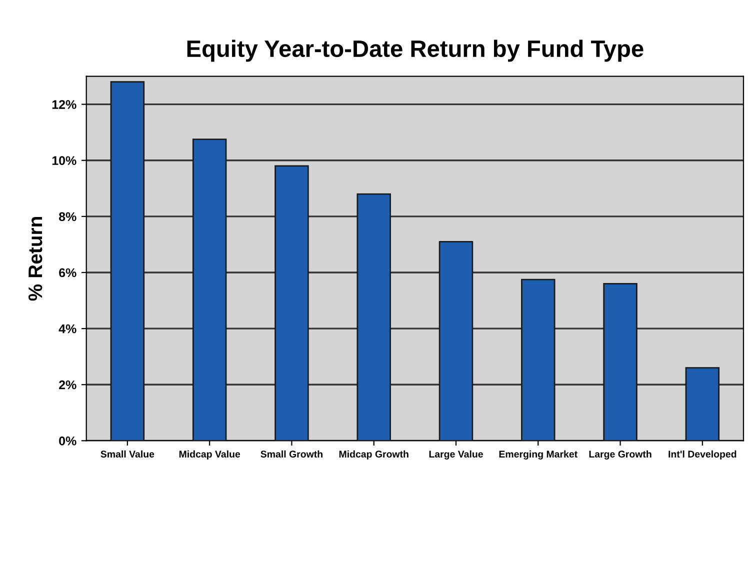 The height and width of the screenshot is (565, 751). What do you see at coordinates (67, 385) in the screenshot?
I see `y-tick-label: 2%` at bounding box center [67, 385].